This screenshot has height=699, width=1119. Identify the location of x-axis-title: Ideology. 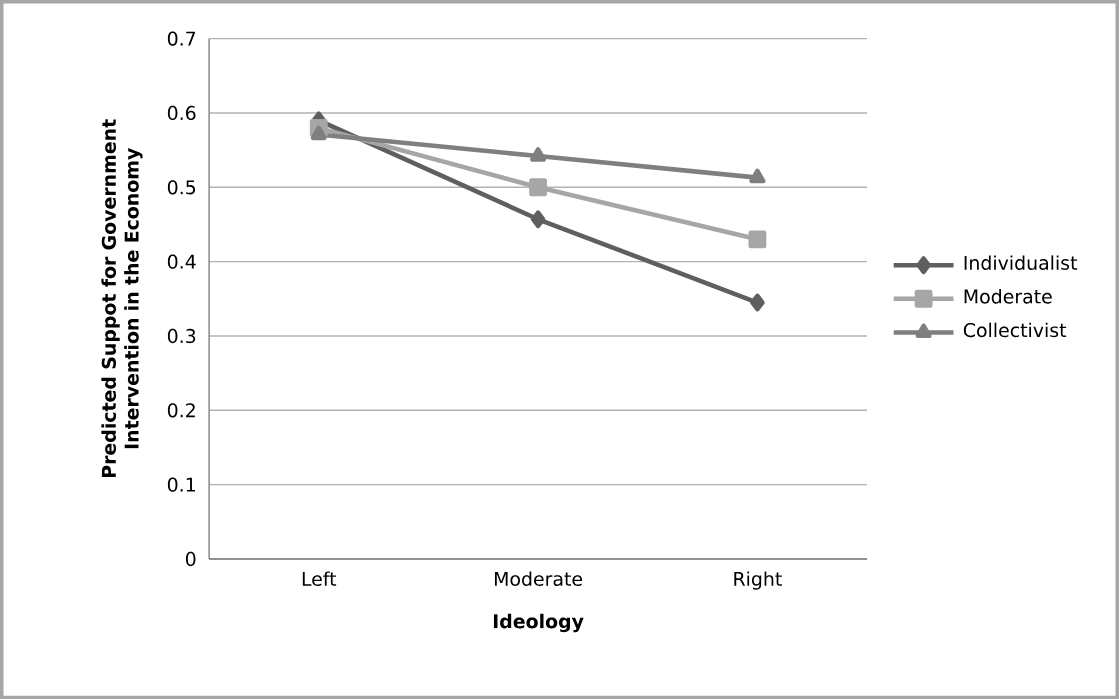
(538, 623).